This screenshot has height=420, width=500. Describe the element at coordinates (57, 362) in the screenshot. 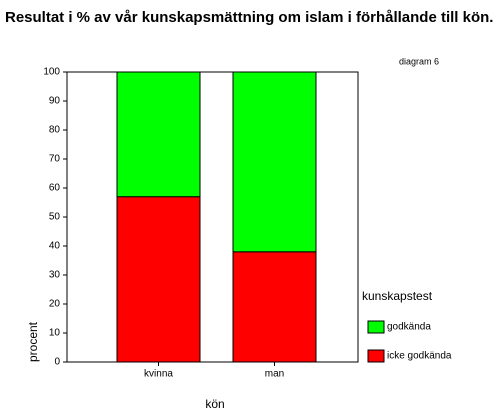

I see `y-tick-label: 0` at that location.